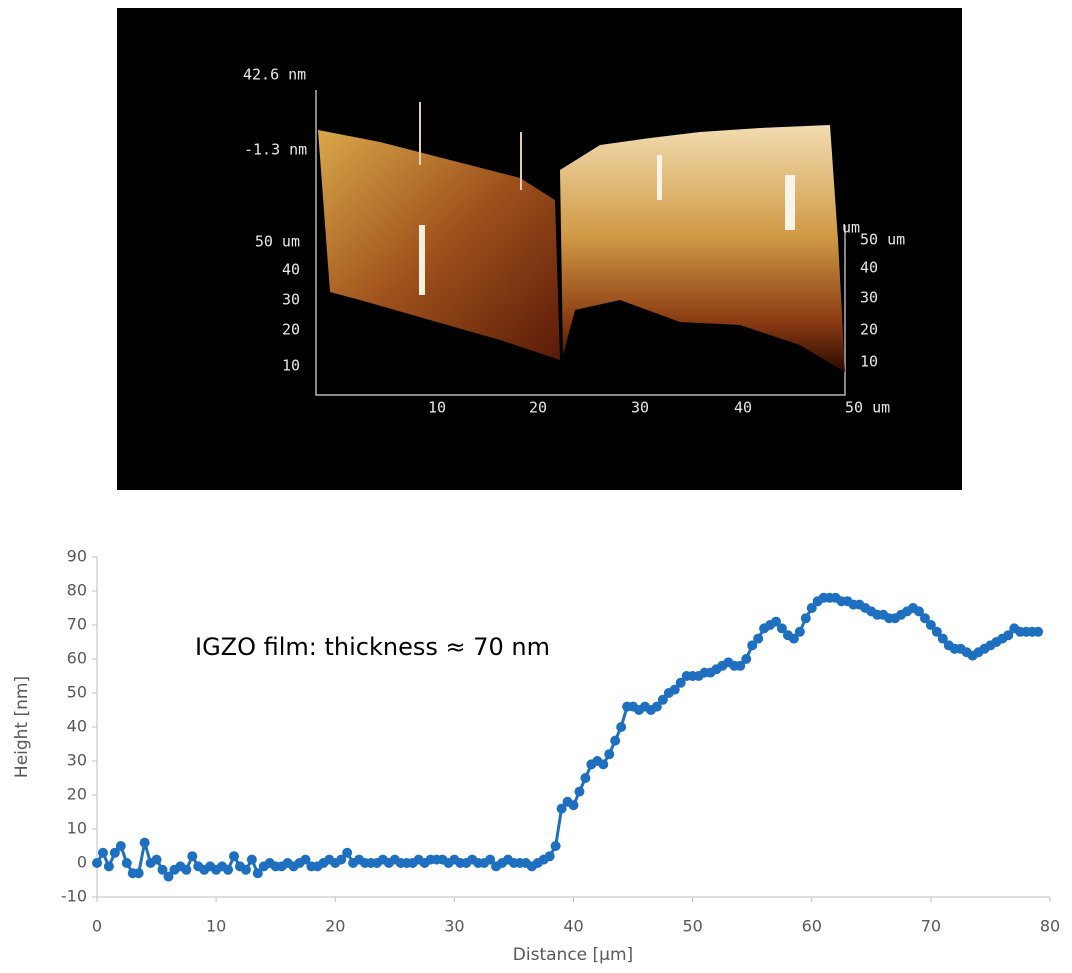 The height and width of the screenshot is (973, 1072). Describe the element at coordinates (77, 726) in the screenshot. I see `y-tick-label: 40` at that location.